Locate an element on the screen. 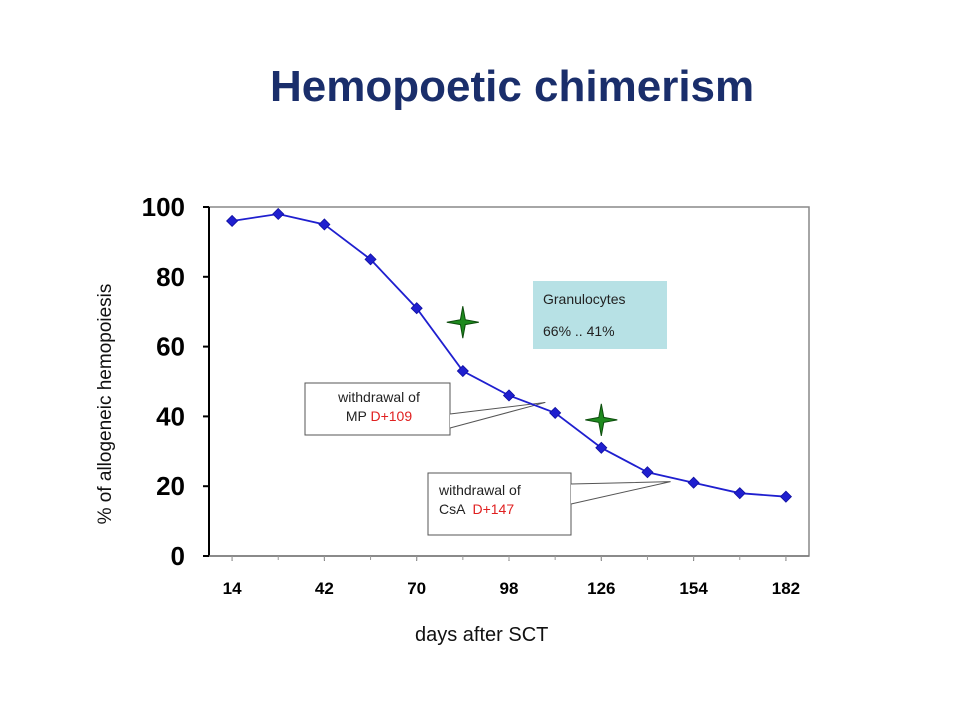 This screenshot has width=960, height=720. x-tick-label: 126 is located at coordinates (601, 588).